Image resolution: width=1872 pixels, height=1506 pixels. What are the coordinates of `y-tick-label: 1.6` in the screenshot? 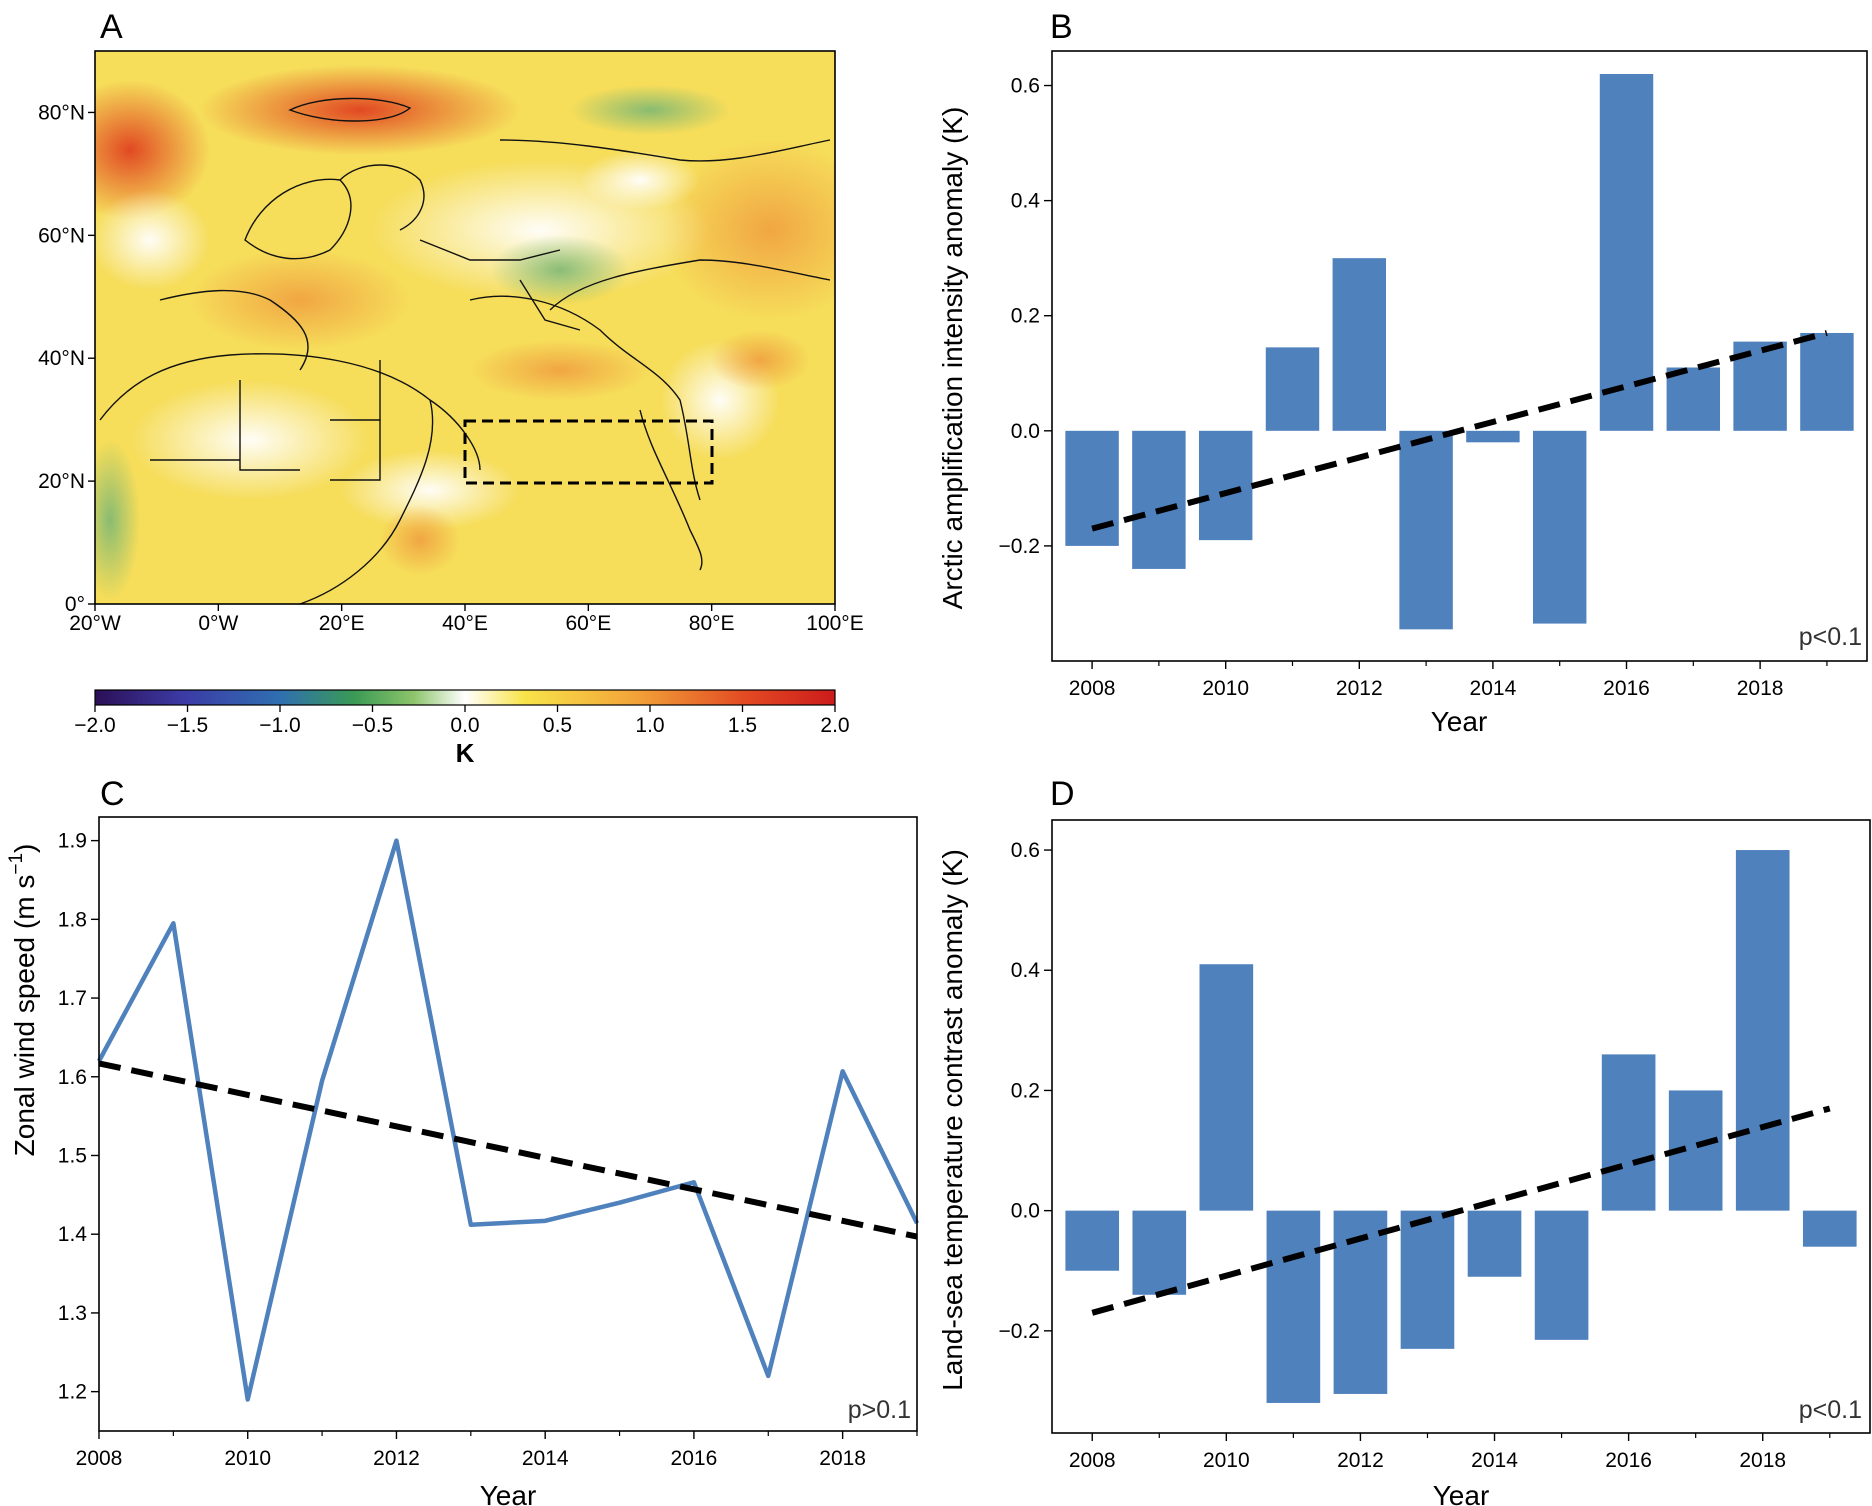 It's located at (72, 1077).